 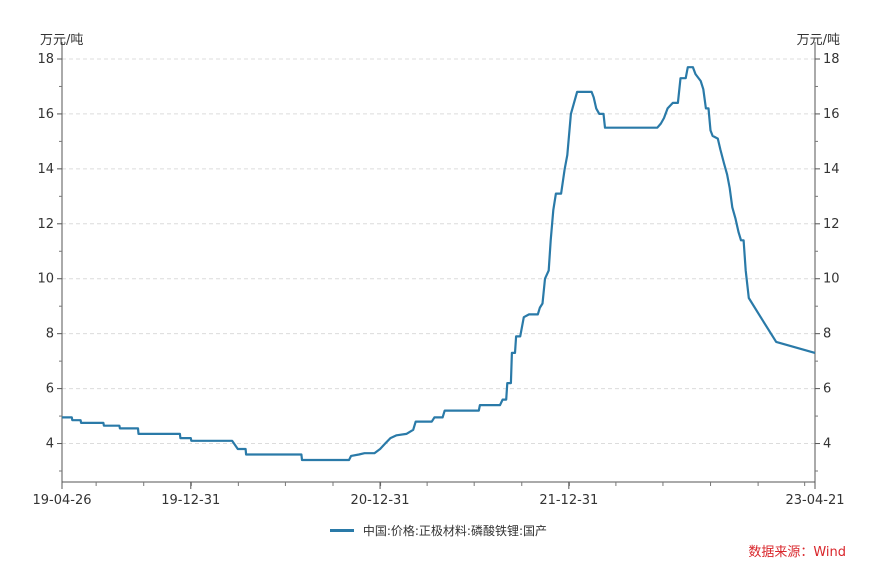 What do you see at coordinates (45, 224) in the screenshot?
I see `y-tick-label-left: 12` at bounding box center [45, 224].